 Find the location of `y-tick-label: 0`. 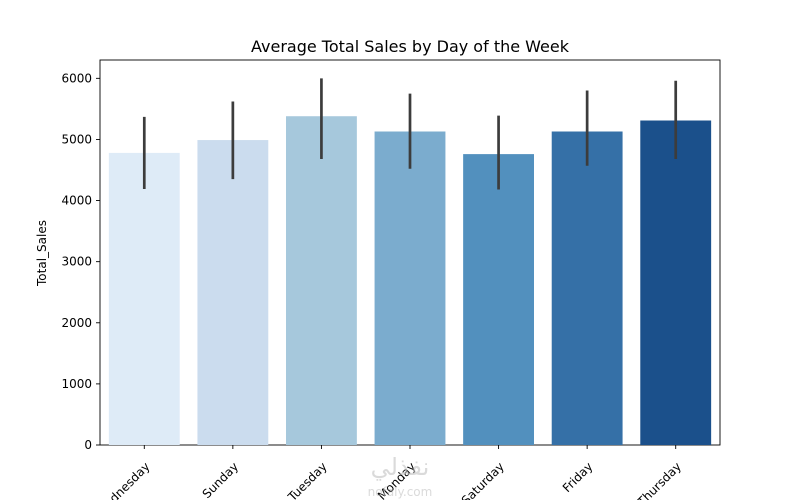

y-tick-label: 0 is located at coordinates (88, 445).